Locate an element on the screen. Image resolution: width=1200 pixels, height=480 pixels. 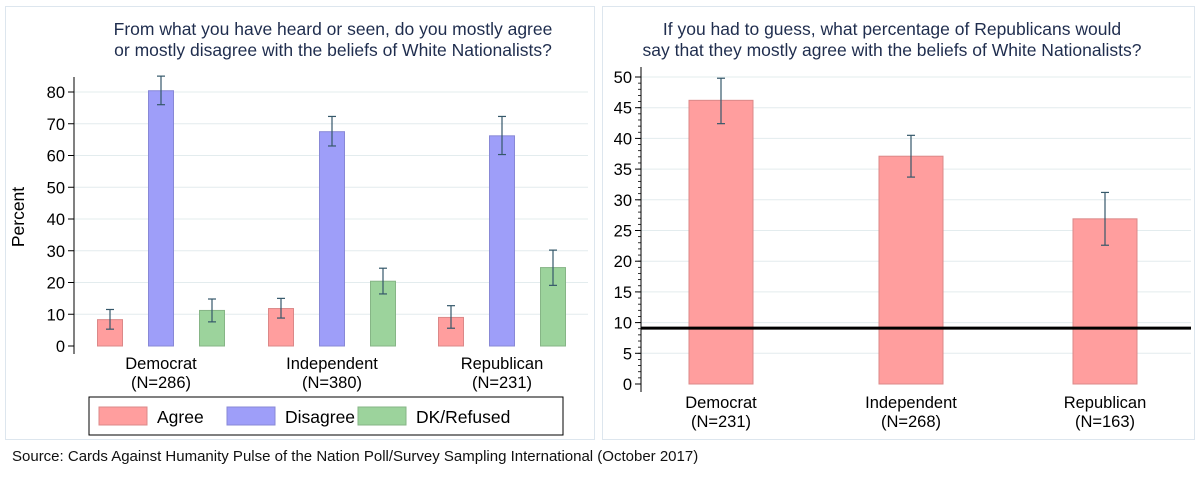
y-tick-label: 60 is located at coordinates (56, 157).